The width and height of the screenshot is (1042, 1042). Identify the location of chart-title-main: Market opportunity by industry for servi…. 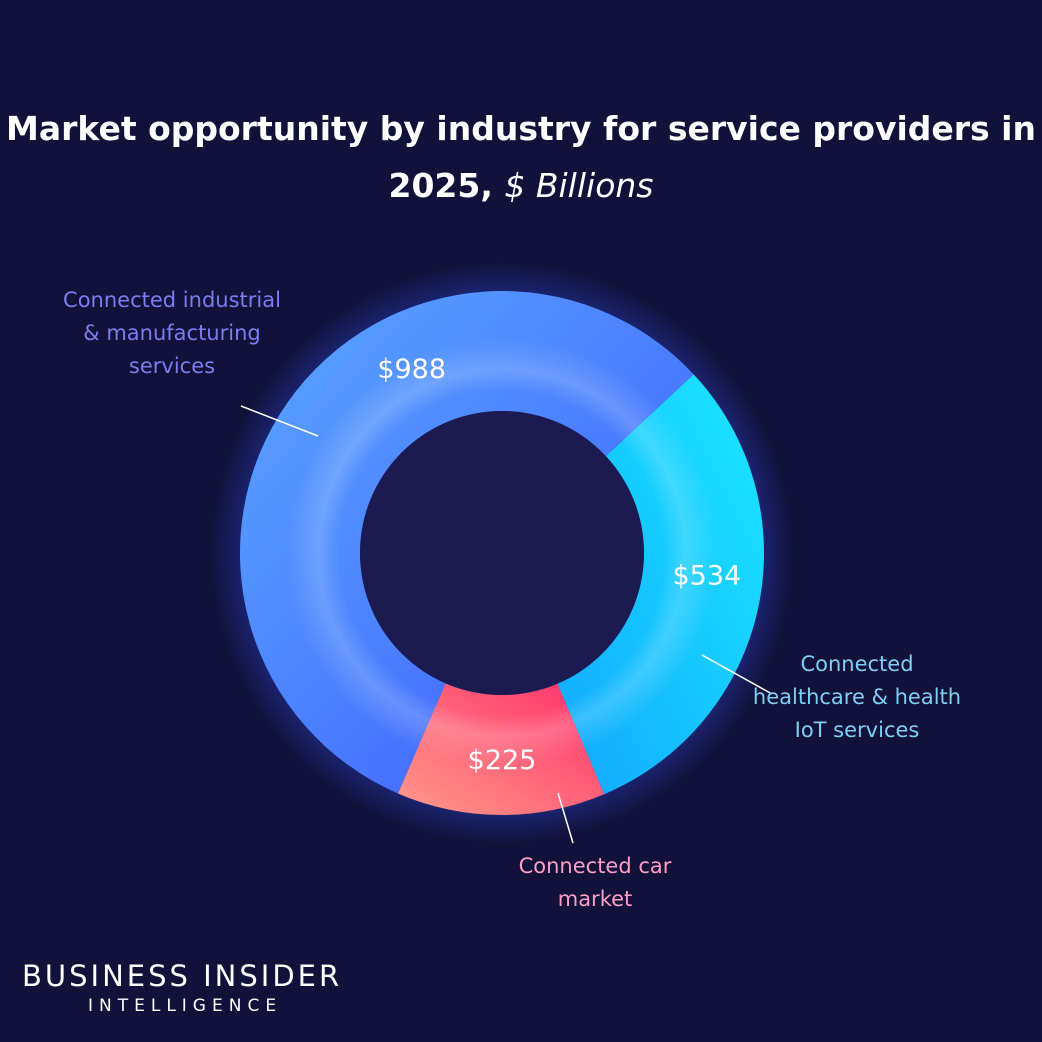
(521, 157).